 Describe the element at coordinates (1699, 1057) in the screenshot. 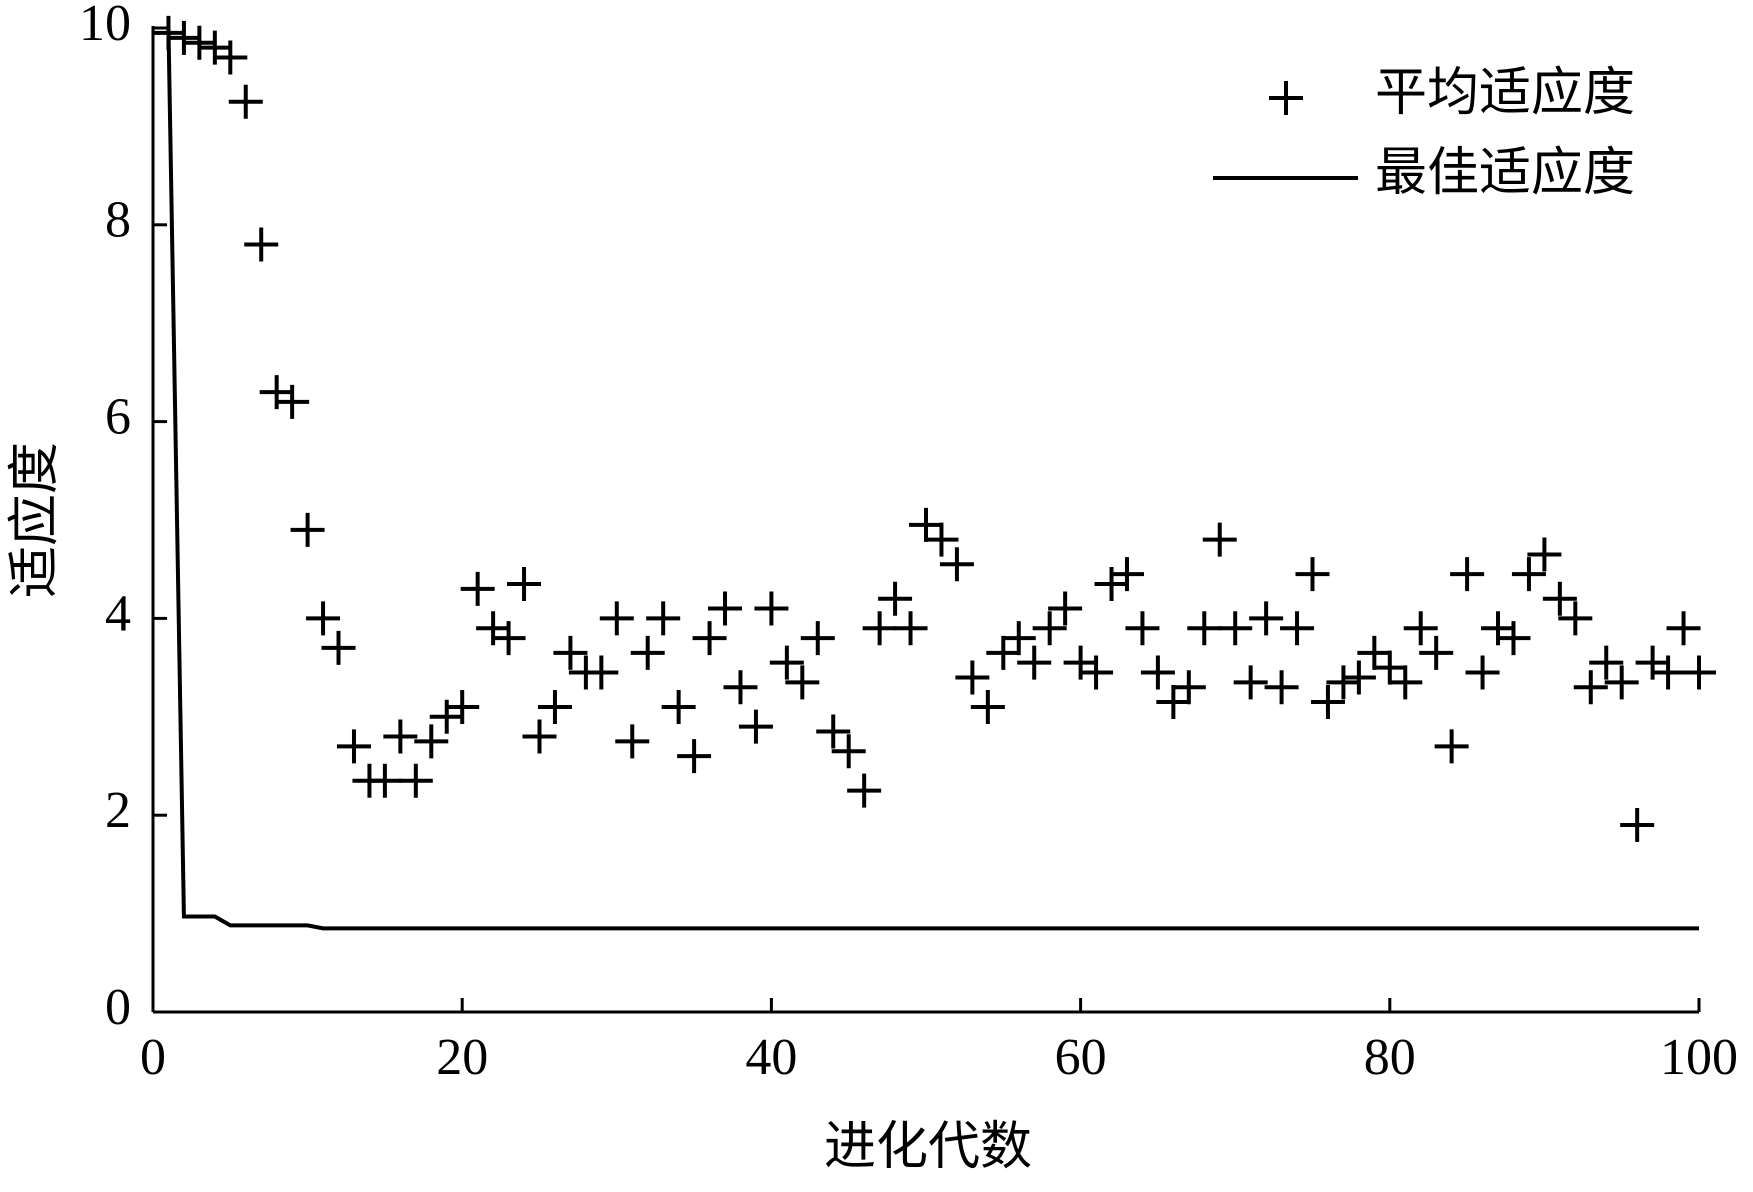

I see `x-tick-label: 100` at that location.